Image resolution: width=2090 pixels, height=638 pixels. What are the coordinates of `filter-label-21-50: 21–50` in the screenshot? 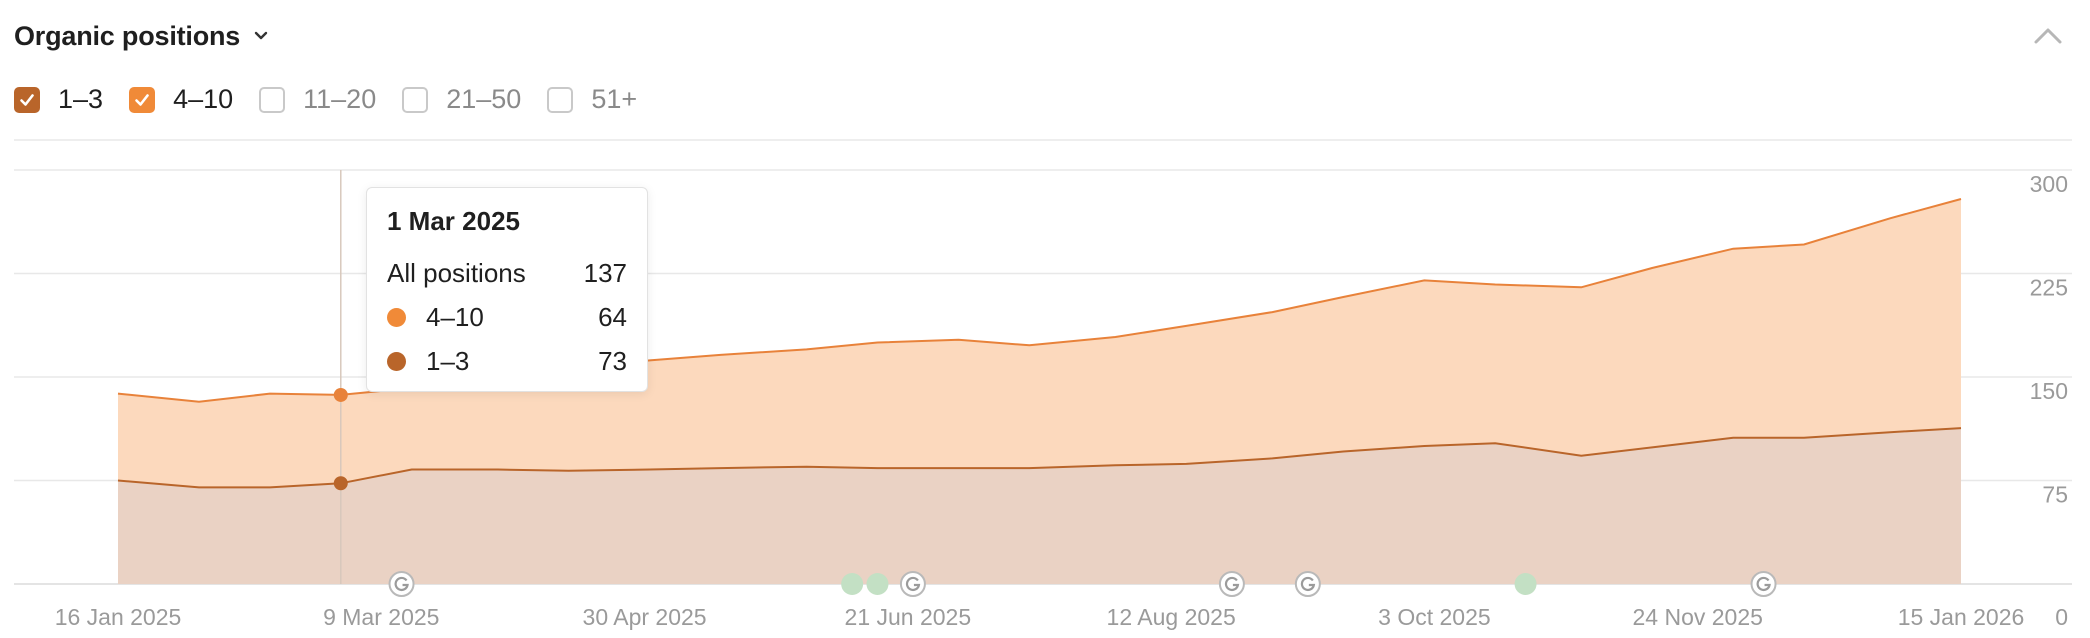 It's located at (484, 99).